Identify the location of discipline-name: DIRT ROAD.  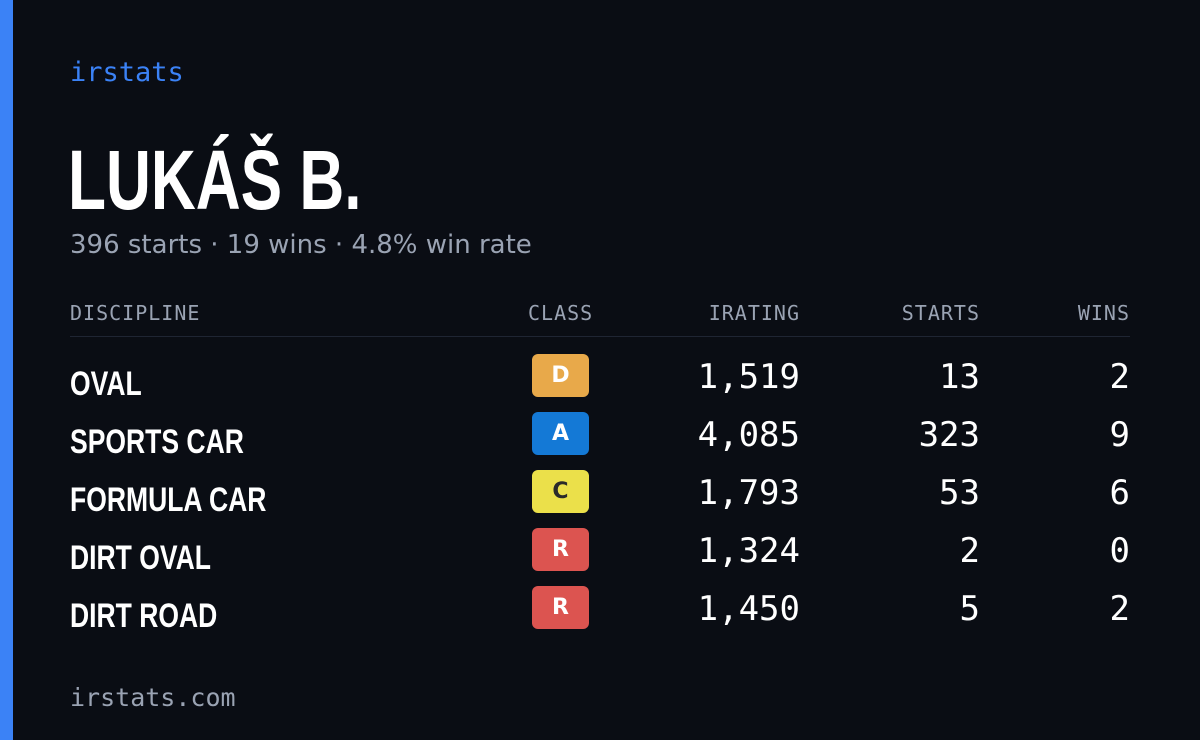
(144, 616).